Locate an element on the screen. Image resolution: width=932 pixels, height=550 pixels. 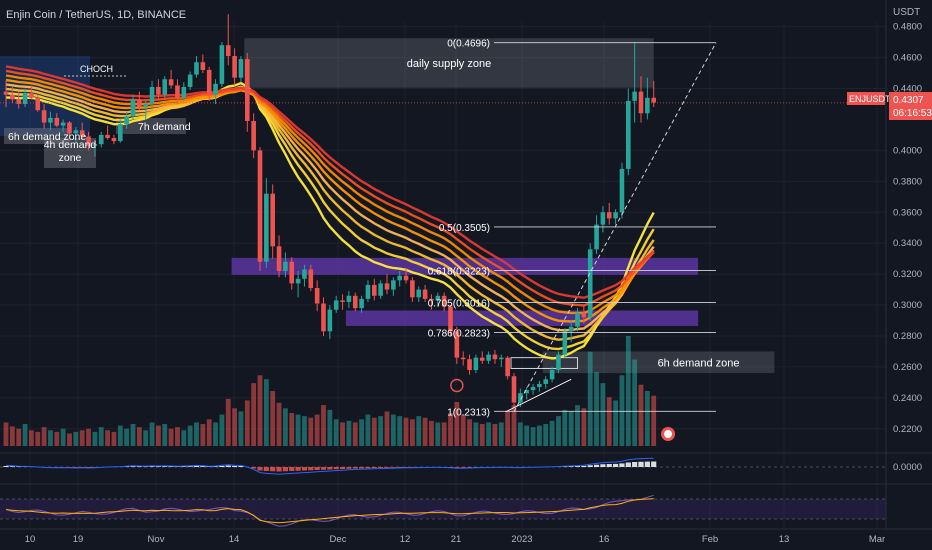
last-price-tag: ENJUSDT 0.4307 06:16:53 is located at coordinates (889, 106).